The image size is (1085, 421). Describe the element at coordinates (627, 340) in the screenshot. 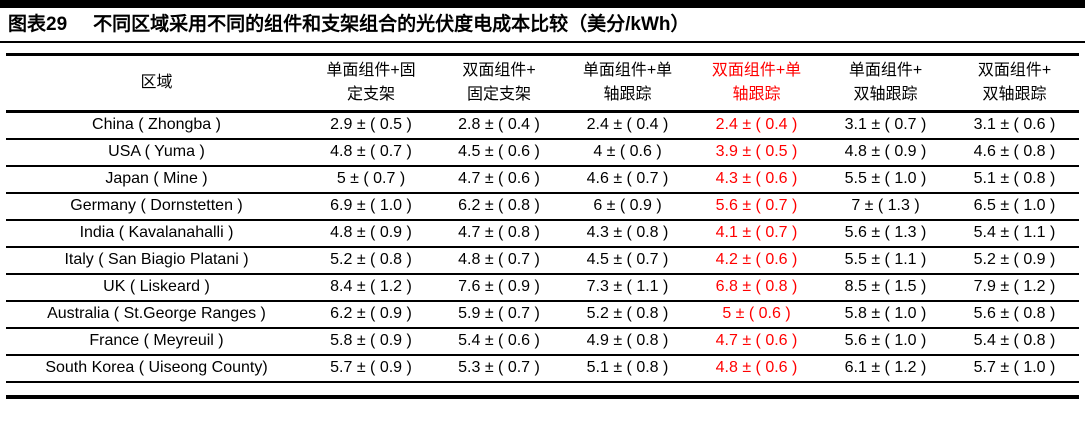

I see `value-cell: 4.9 ± ( 0.8 )` at that location.